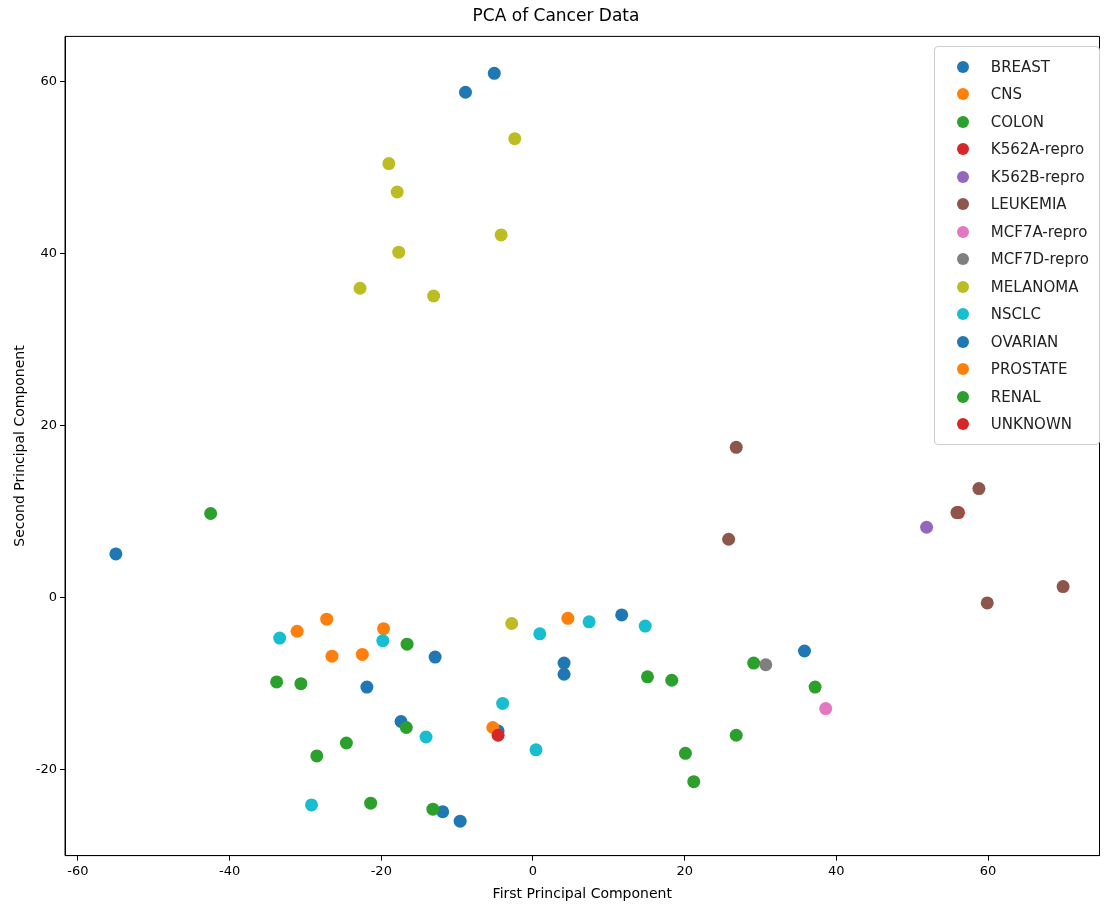 Image resolution: width=1106 pixels, height=913 pixels. Describe the element at coordinates (582, 893) in the screenshot. I see `x-axis-title: First Principal Component` at that location.